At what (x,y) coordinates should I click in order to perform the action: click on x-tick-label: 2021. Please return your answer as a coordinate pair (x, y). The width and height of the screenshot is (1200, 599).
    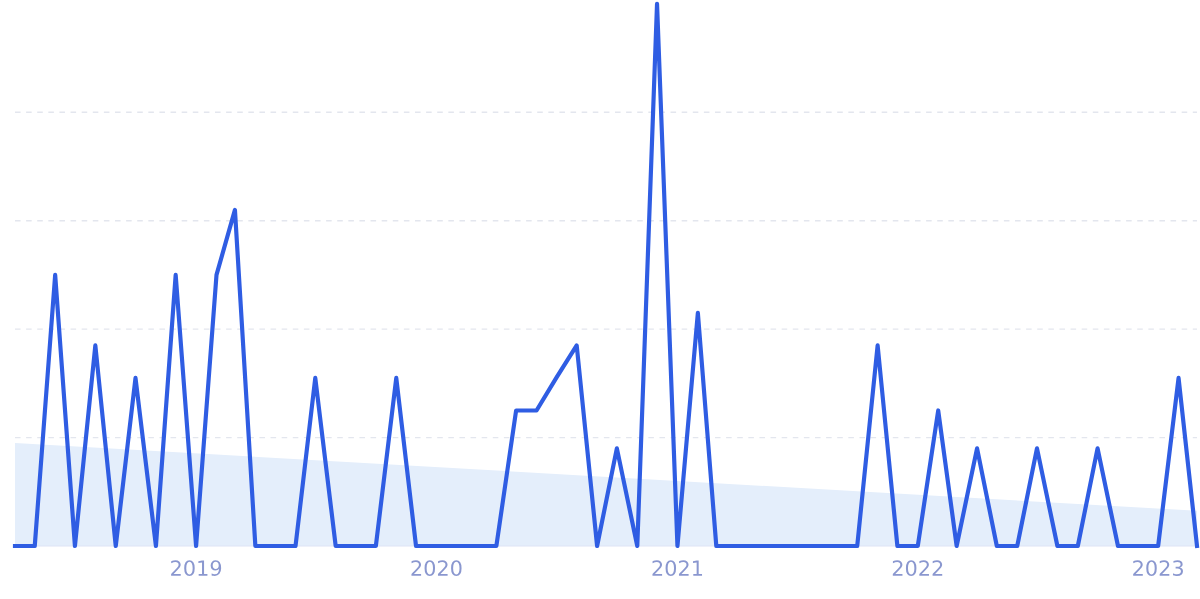
    Looking at the image, I should click on (677, 568).